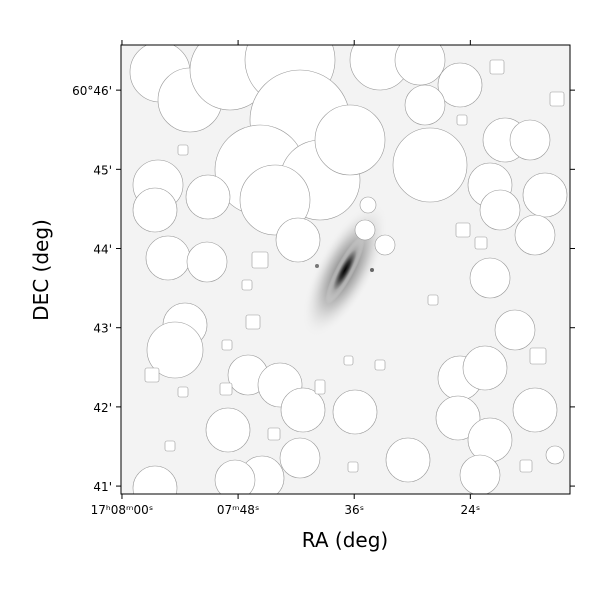  Describe the element at coordinates (470, 510) in the screenshot. I see `x-tick-label: 24ˢ` at that location.